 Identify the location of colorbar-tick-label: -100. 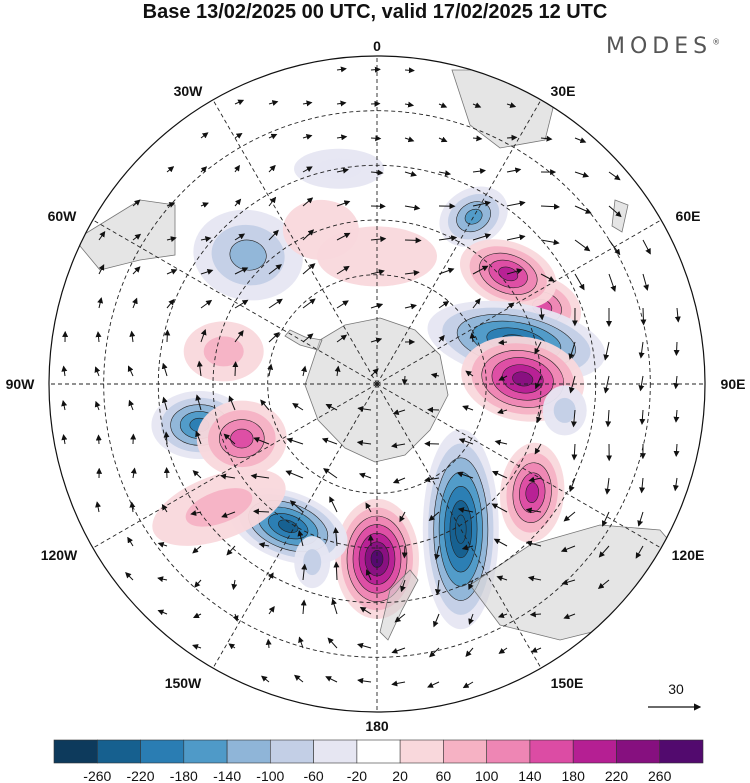
(270, 775).